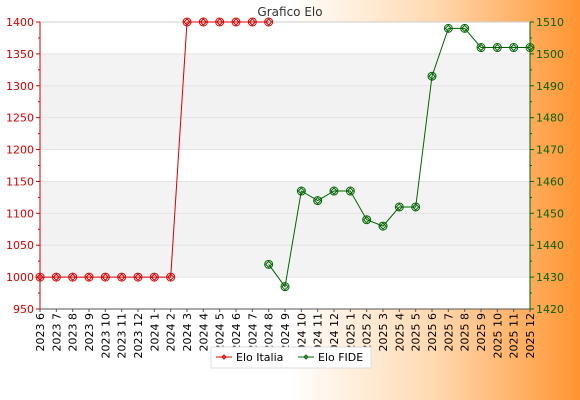 The image size is (580, 400). What do you see at coordinates (550, 309) in the screenshot?
I see `right-tick-label: 1420` at bounding box center [550, 309].